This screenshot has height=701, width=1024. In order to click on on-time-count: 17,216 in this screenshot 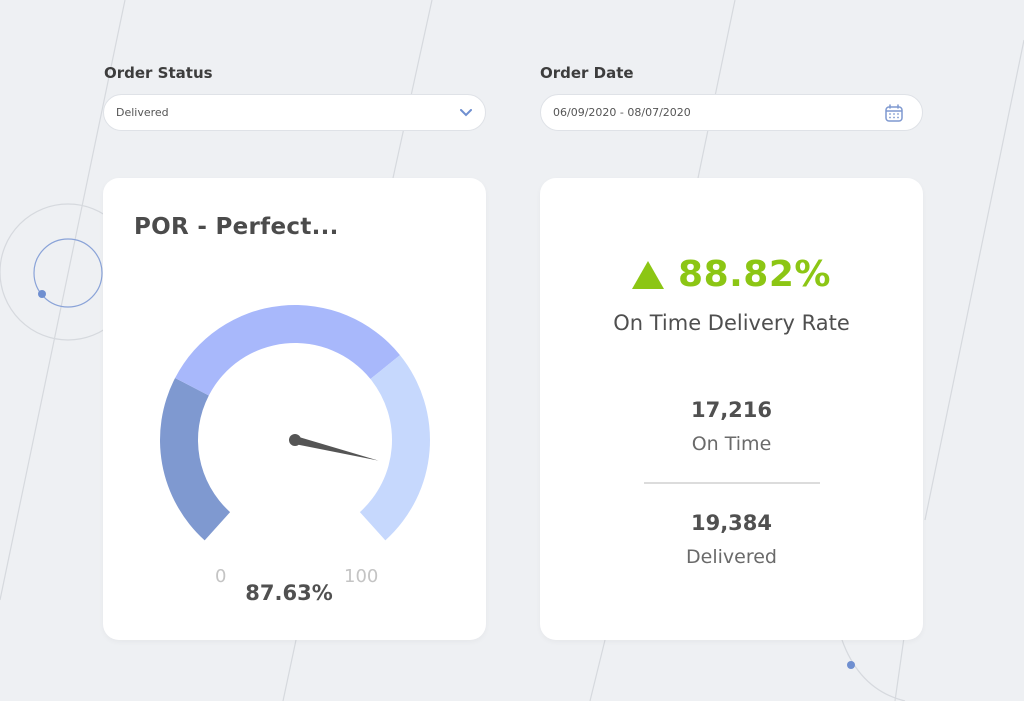, I will do `click(731, 410)`.